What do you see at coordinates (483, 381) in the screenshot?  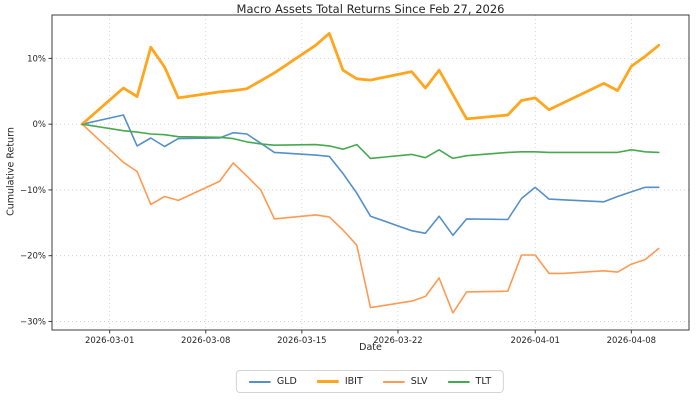 I see `legend-label-tlt: TLT` at bounding box center [483, 381].